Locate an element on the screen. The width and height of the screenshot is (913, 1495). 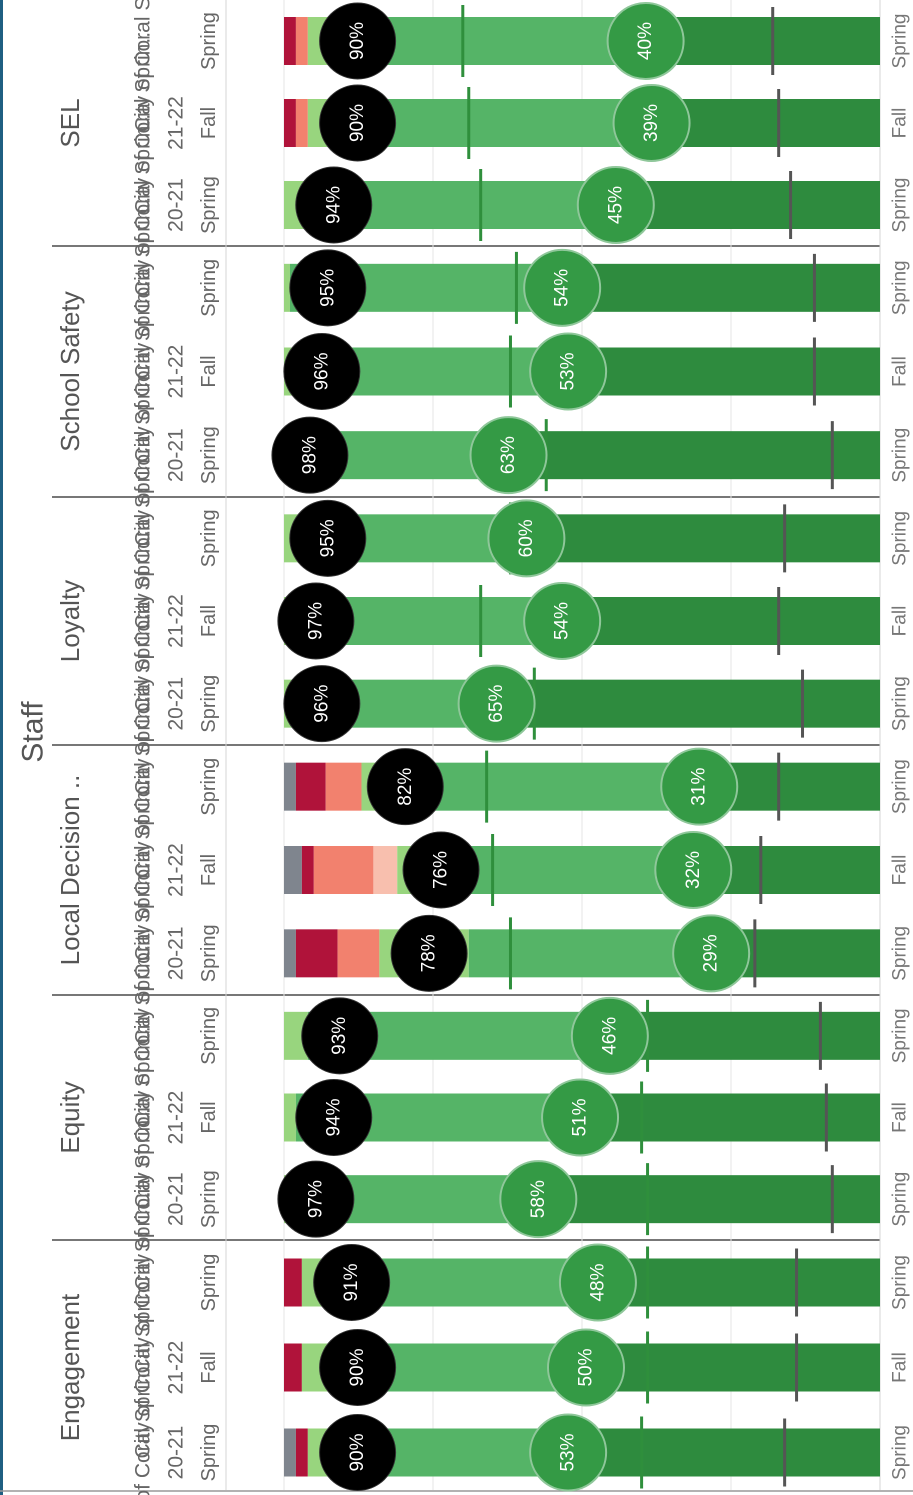
favorable-label: 96% is located at coordinates (321, 704).